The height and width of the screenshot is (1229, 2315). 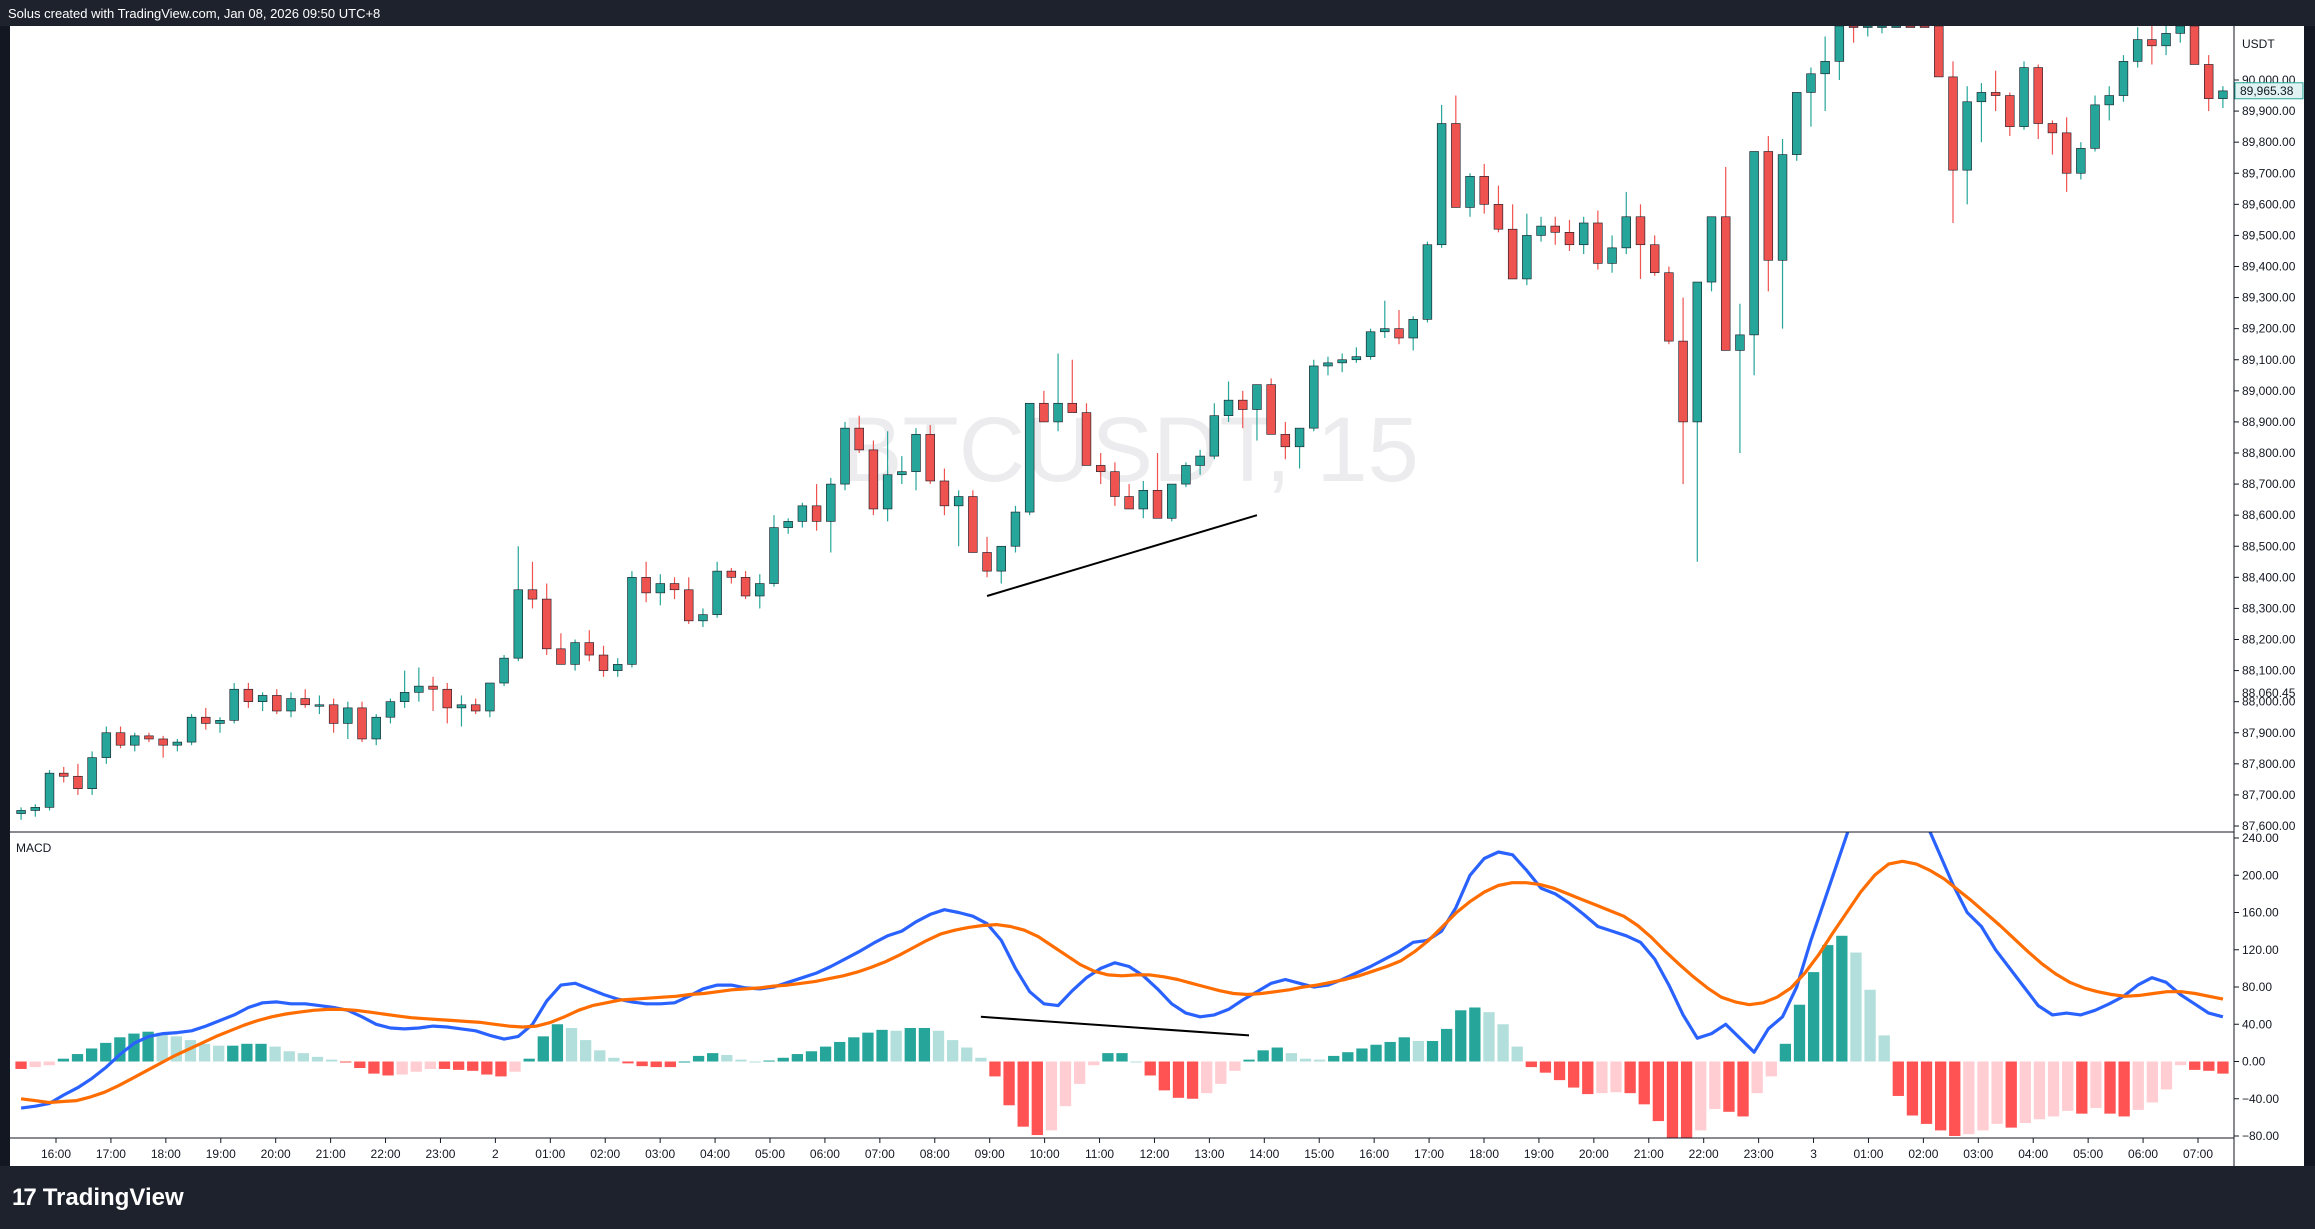 What do you see at coordinates (1813, 1154) in the screenshot?
I see `time-tick-label: 3` at bounding box center [1813, 1154].